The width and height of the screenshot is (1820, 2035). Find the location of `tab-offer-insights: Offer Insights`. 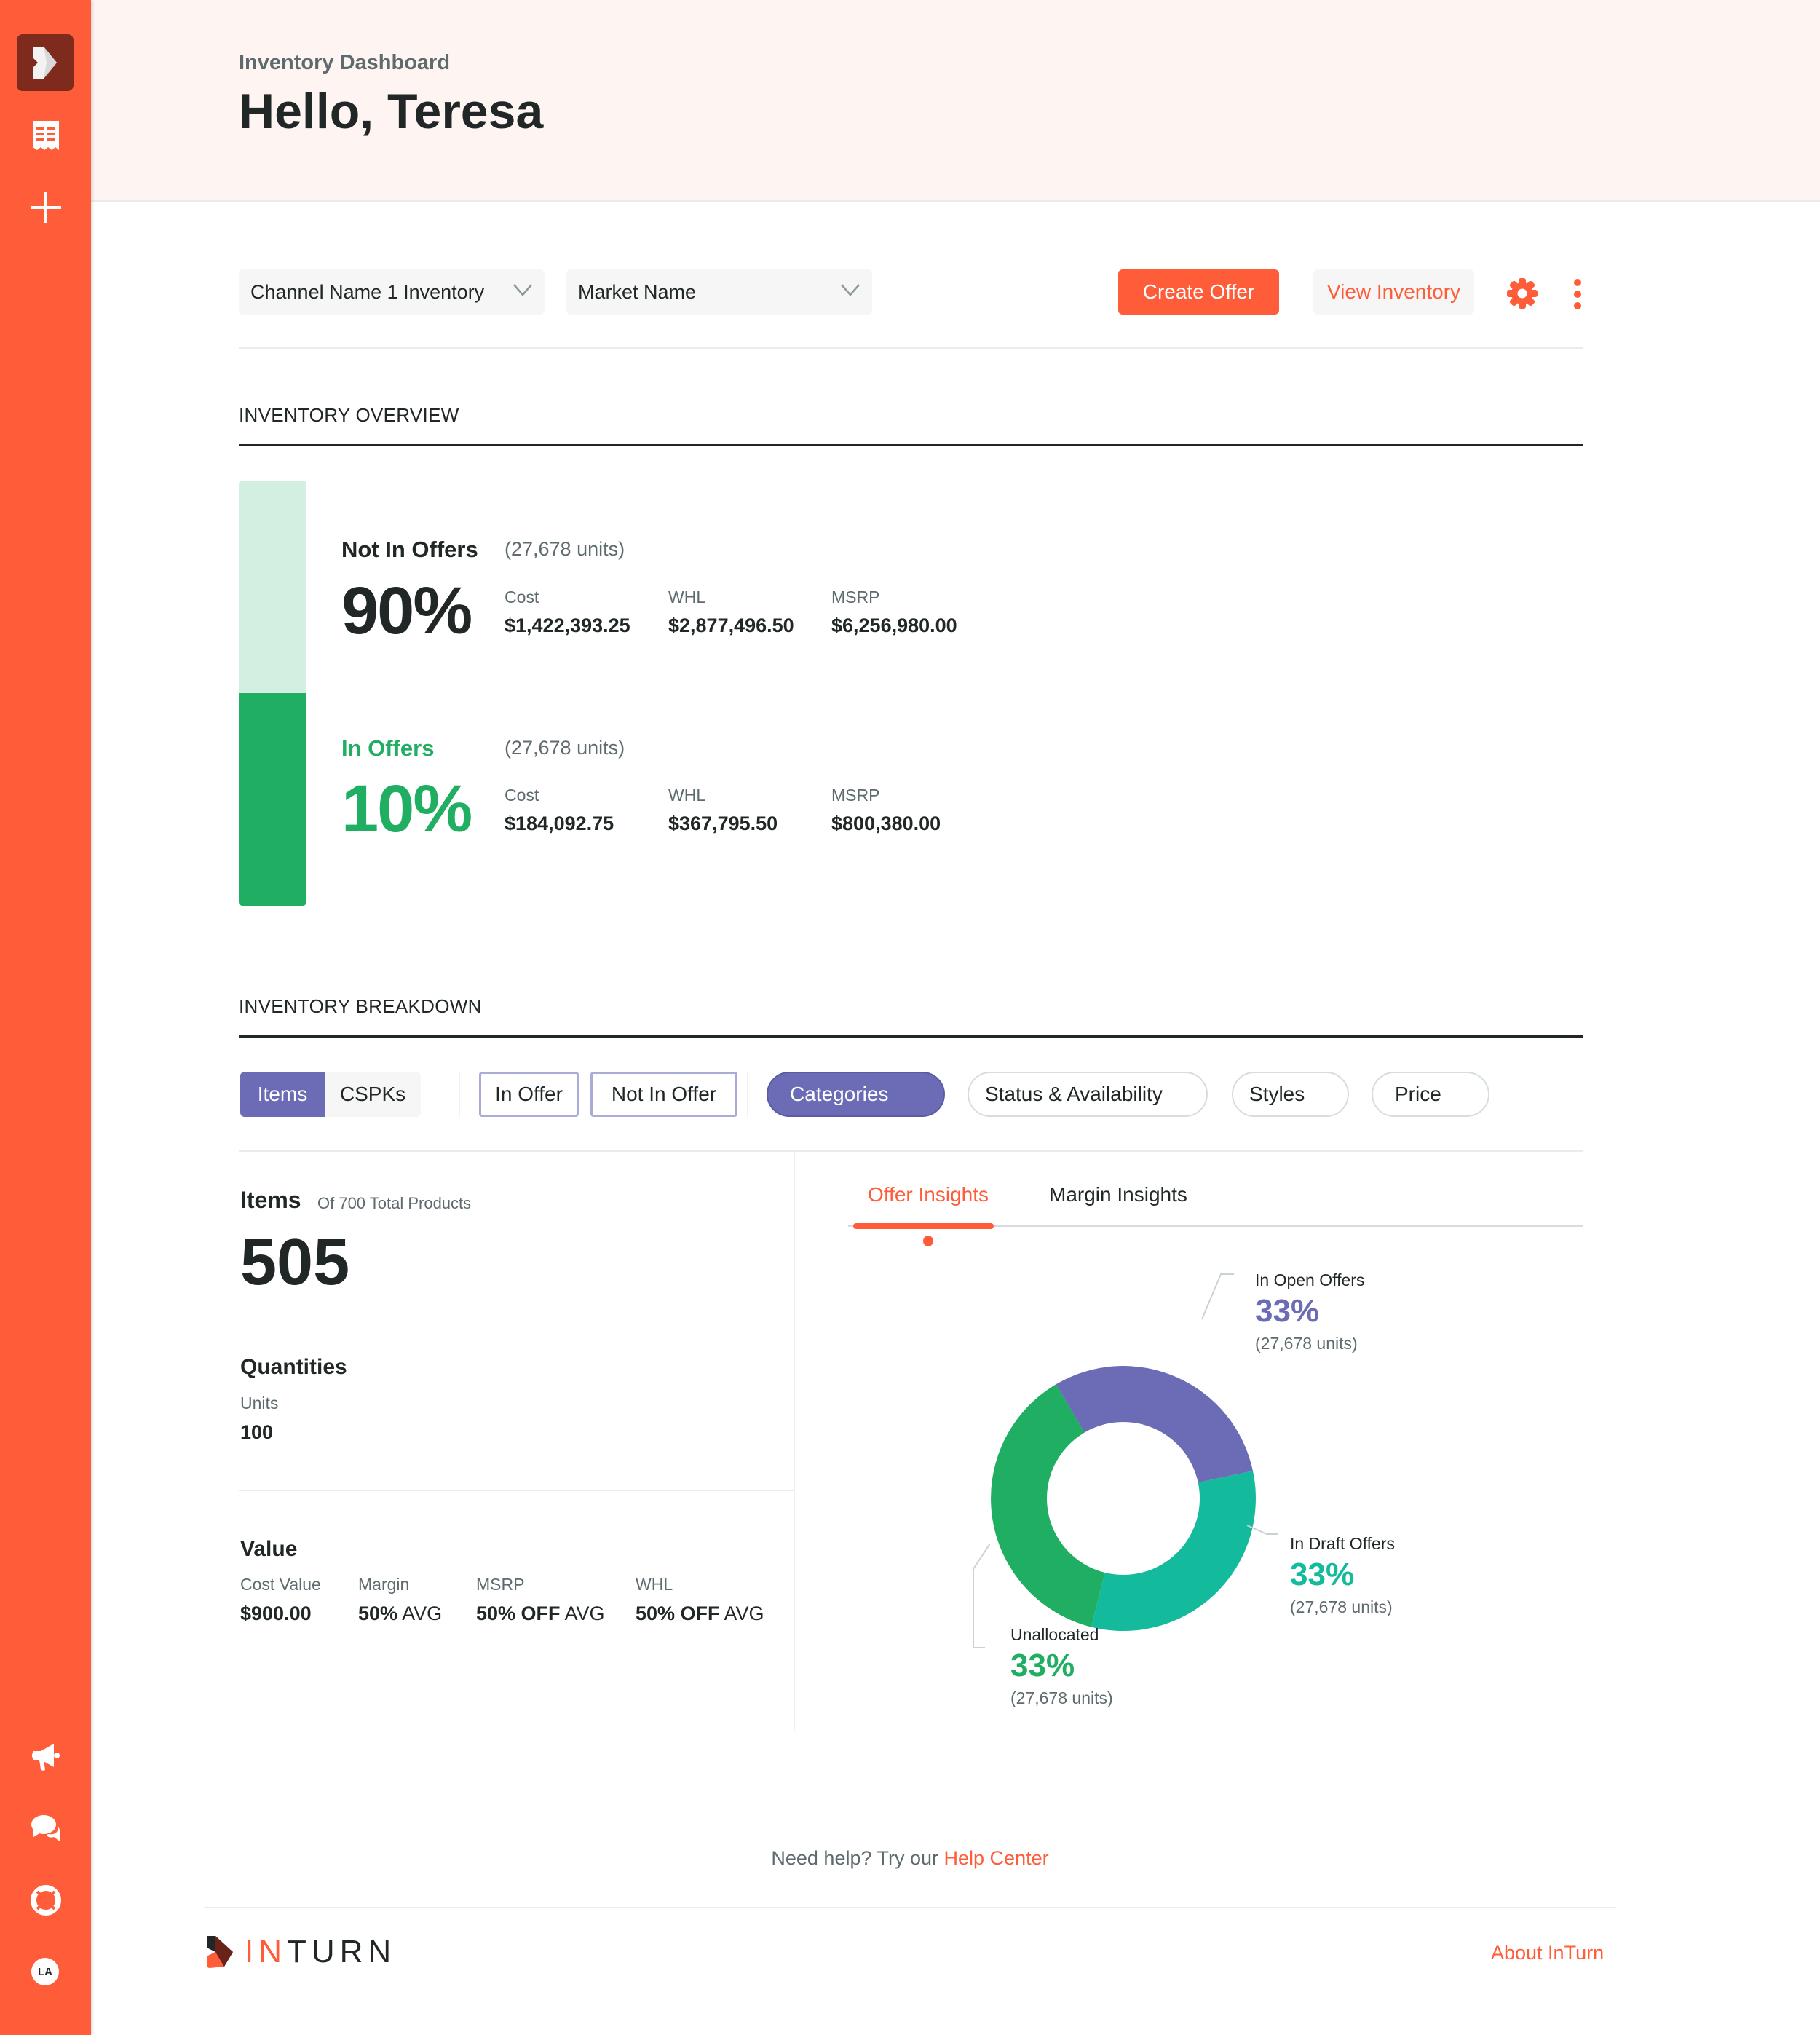

tab-offer-insights: Offer Insights is located at coordinates (928, 1194).